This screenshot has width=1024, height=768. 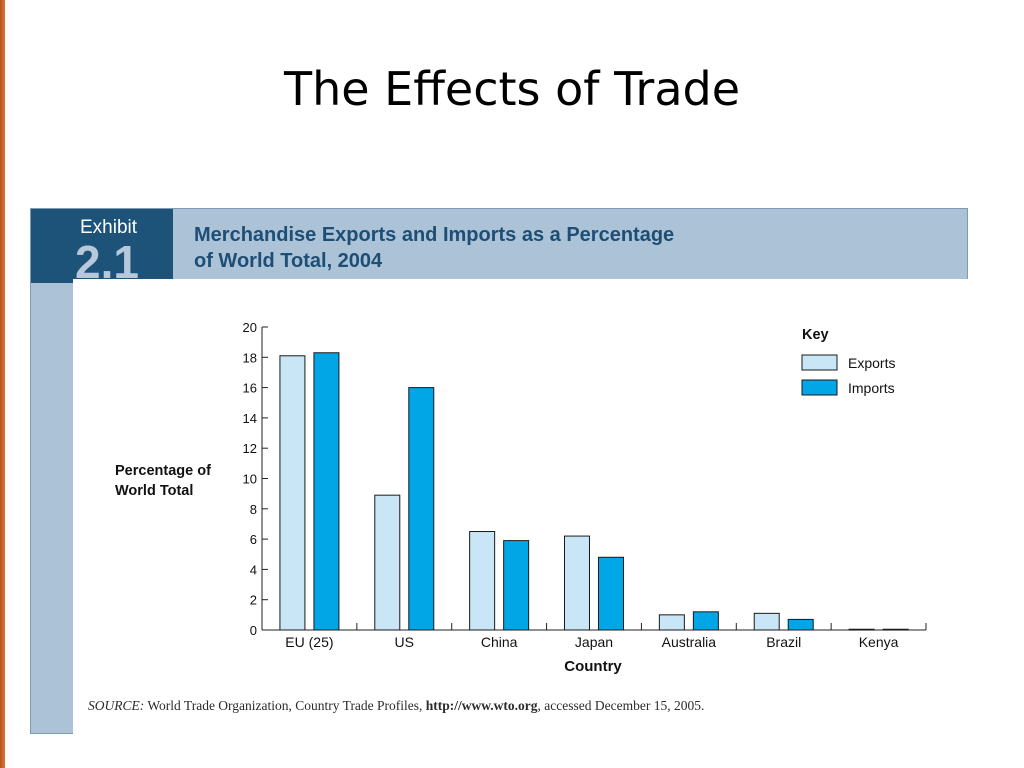 I want to click on y-tick-label: 18, so click(x=250, y=357).